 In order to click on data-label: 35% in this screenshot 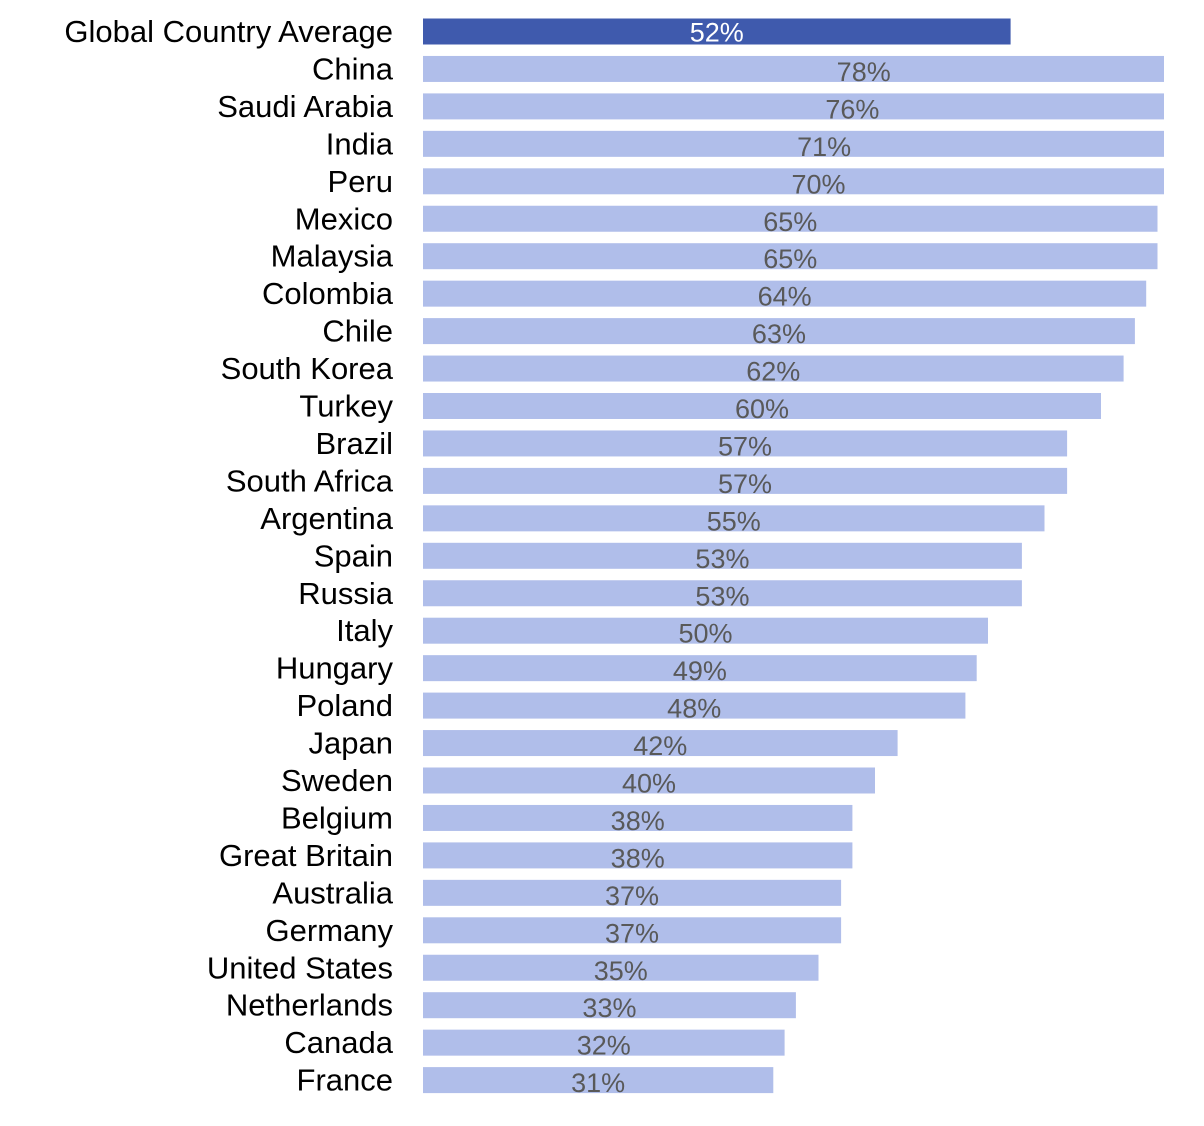, I will do `click(621, 971)`.